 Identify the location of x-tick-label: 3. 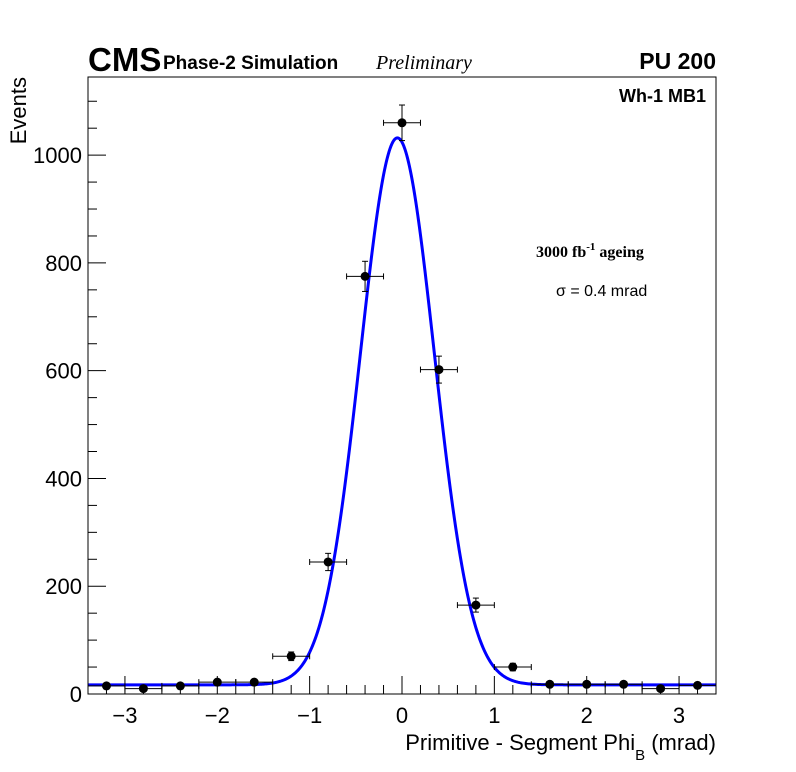
(679, 715).